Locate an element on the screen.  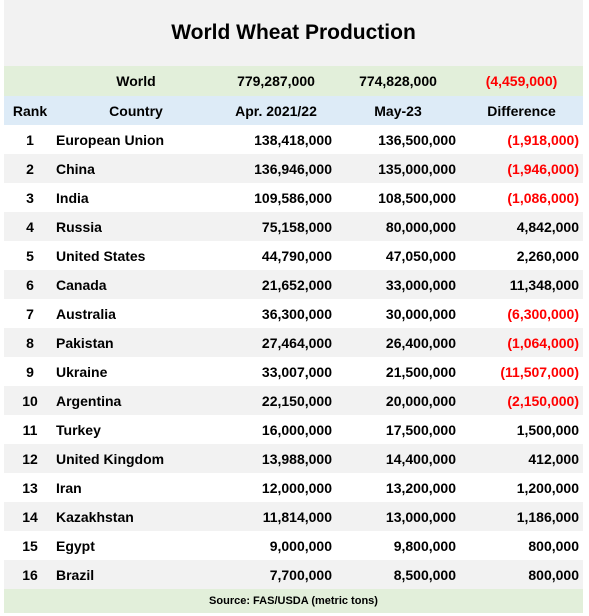
may-value-cell: 33,000,000 is located at coordinates (398, 284).